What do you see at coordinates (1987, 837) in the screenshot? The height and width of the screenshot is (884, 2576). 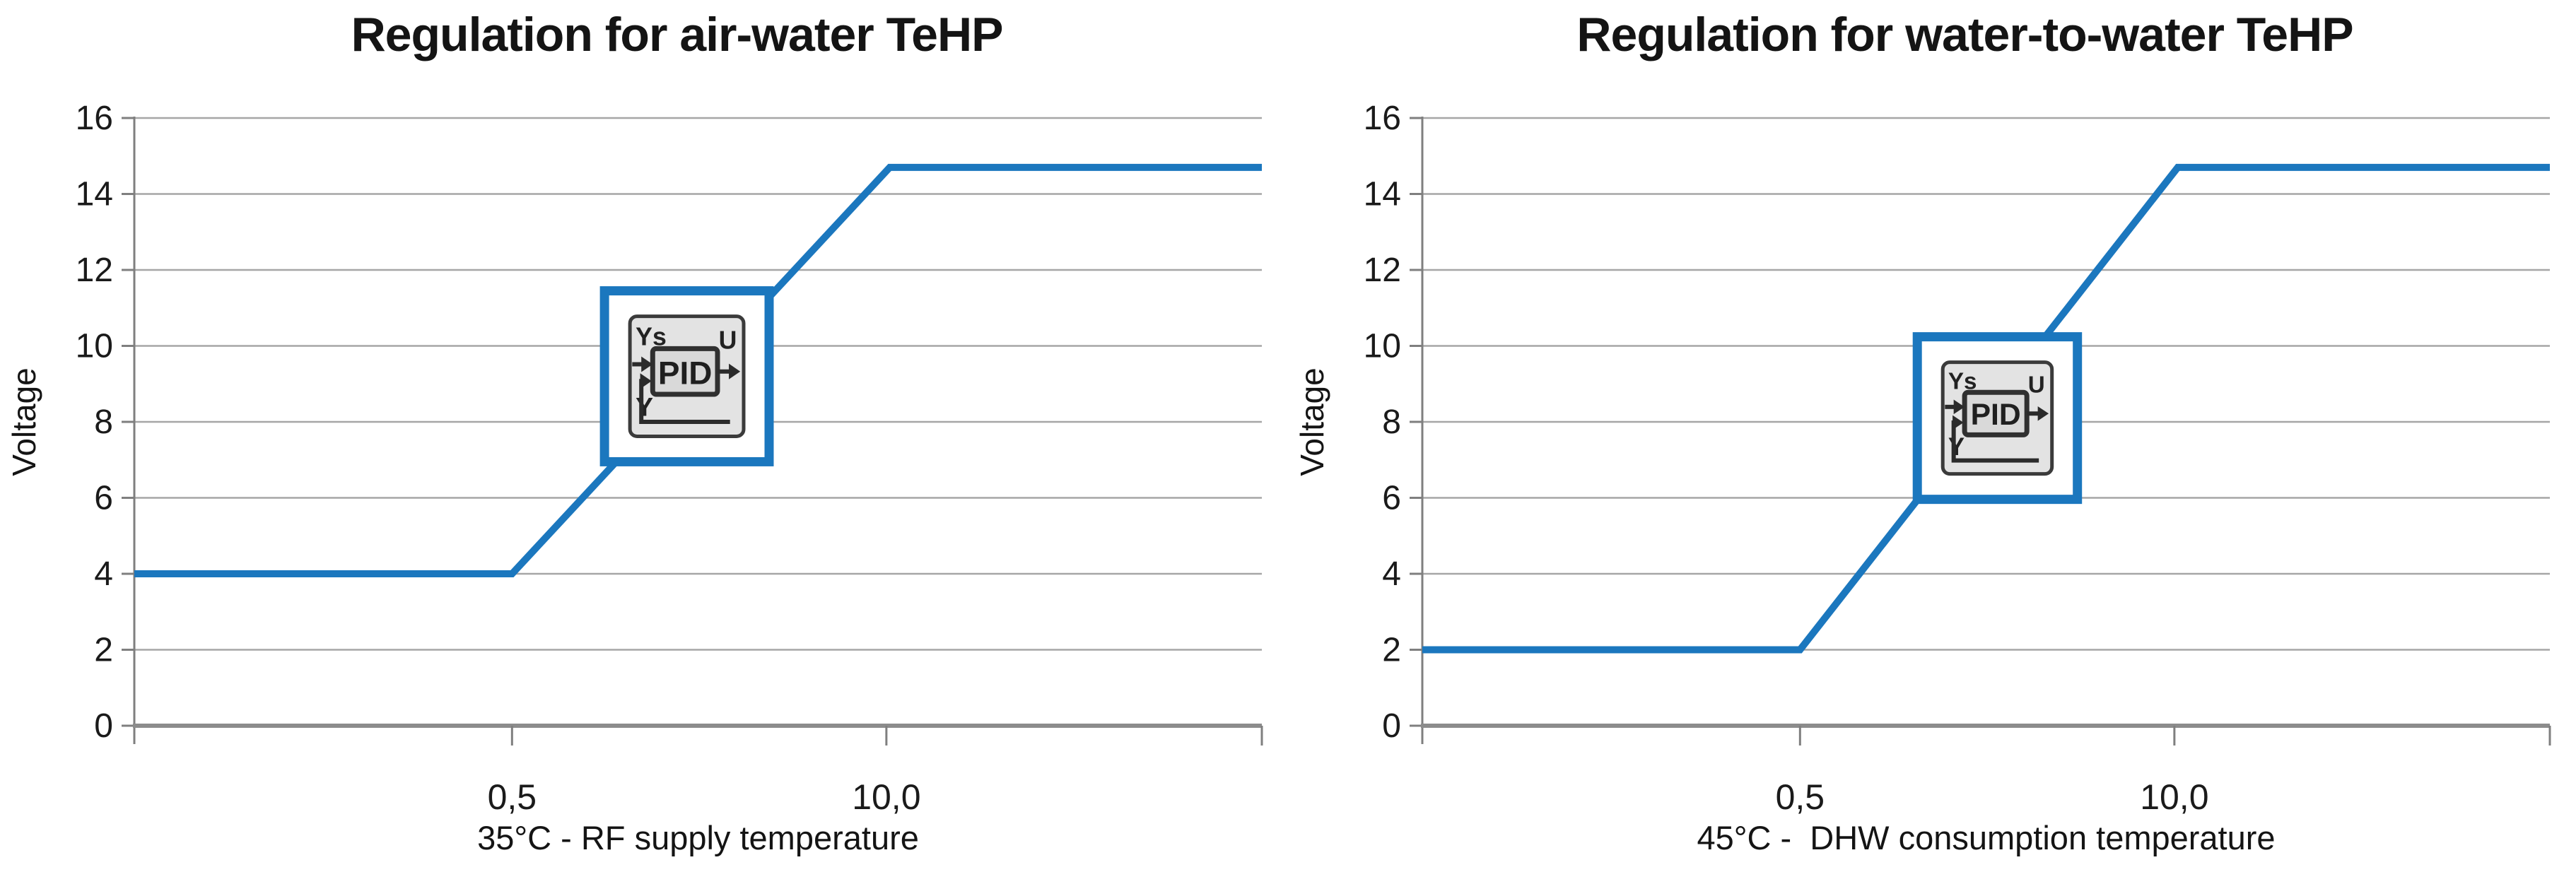 I see `x-axis-title: 45°C - DHW consumption temperature` at bounding box center [1987, 837].